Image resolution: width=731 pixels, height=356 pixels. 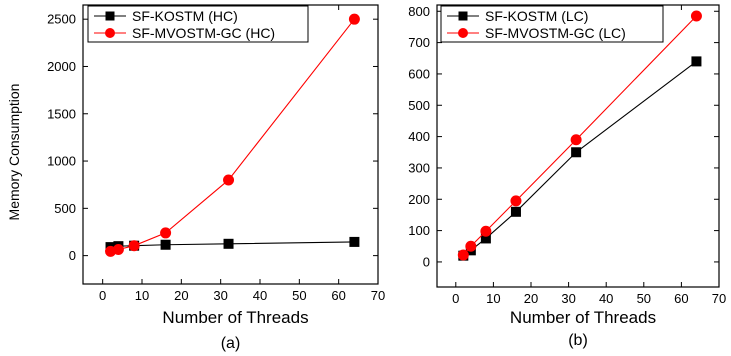 I want to click on y-tick-label: 1500, so click(x=61, y=113).